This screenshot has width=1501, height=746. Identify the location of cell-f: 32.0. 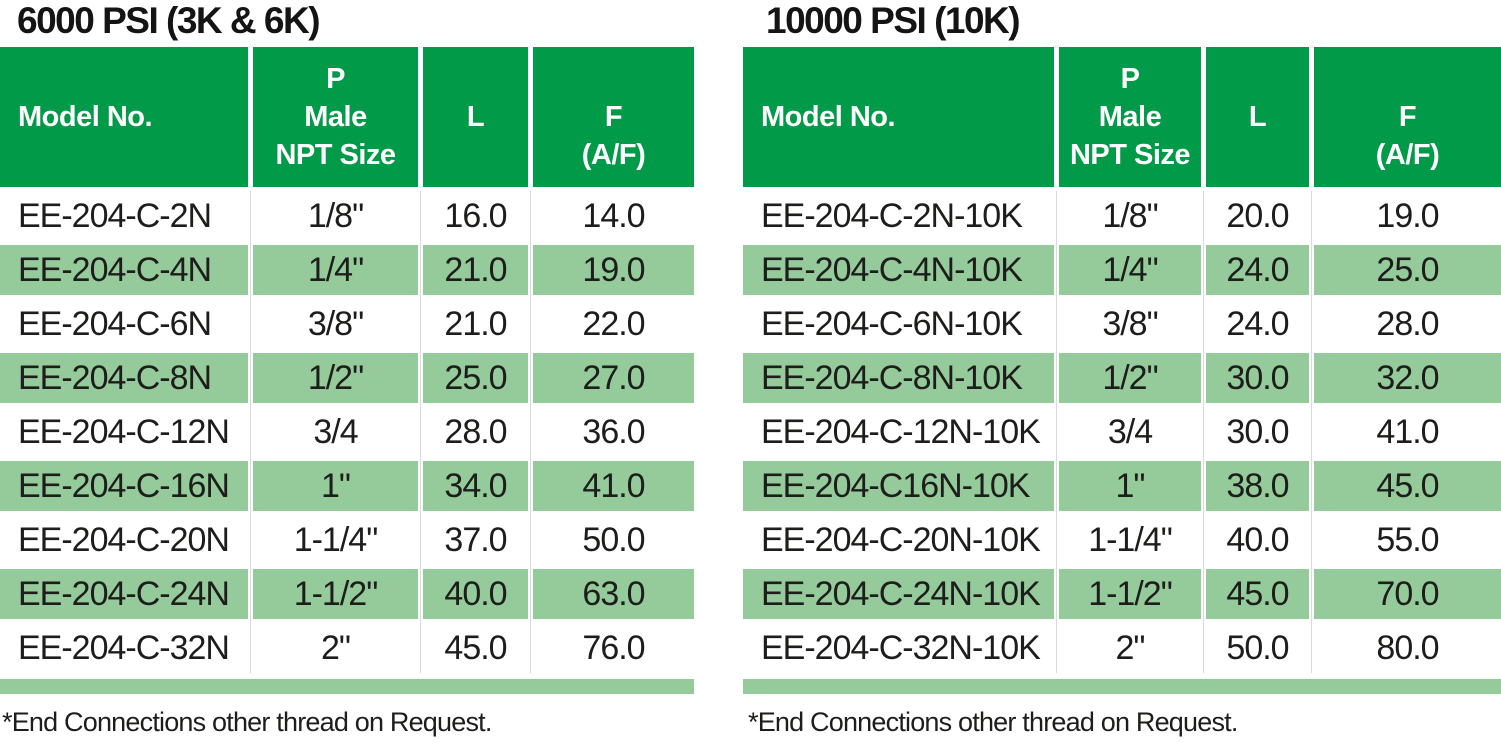
(1407, 378).